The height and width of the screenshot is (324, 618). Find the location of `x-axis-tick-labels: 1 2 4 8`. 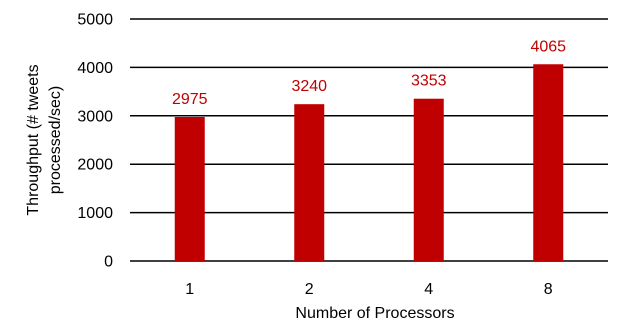

x-axis-tick-labels: 1 2 4 8 is located at coordinates (369, 289).